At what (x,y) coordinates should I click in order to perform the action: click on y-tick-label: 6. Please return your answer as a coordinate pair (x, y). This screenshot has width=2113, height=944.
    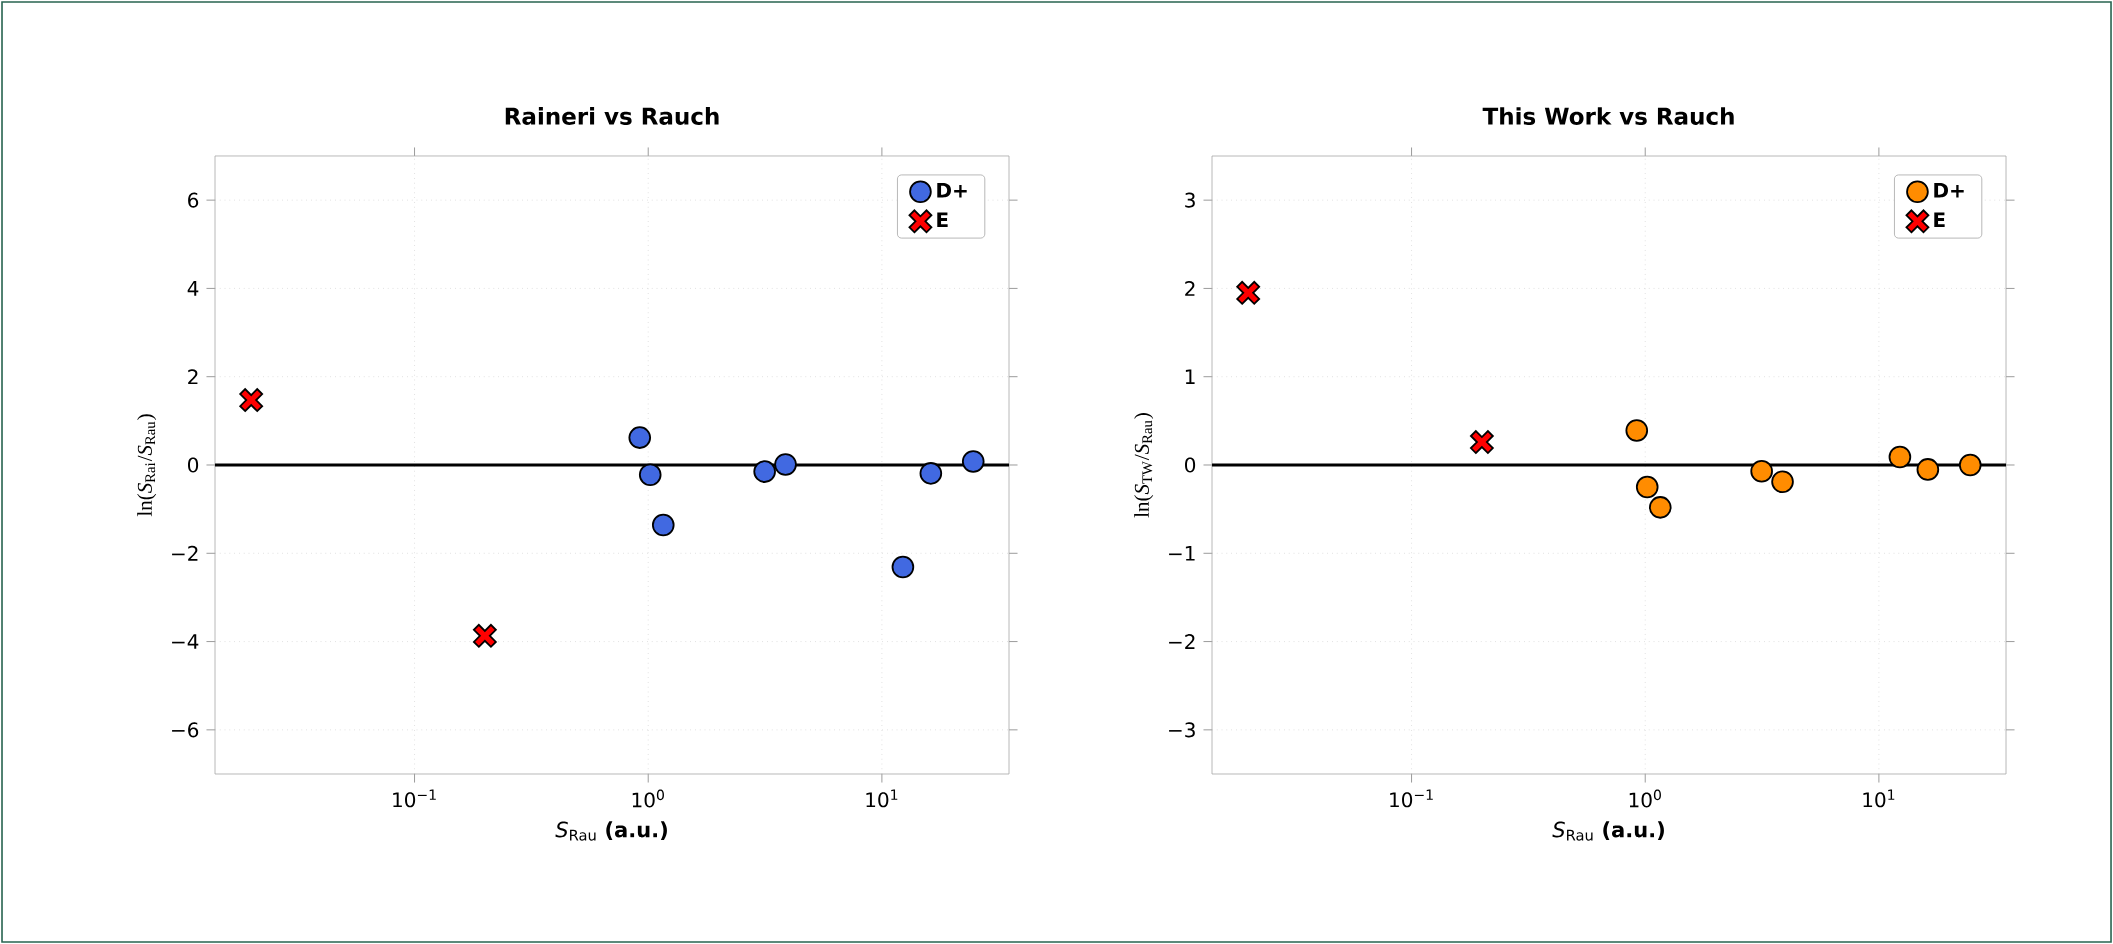
    Looking at the image, I should click on (193, 200).